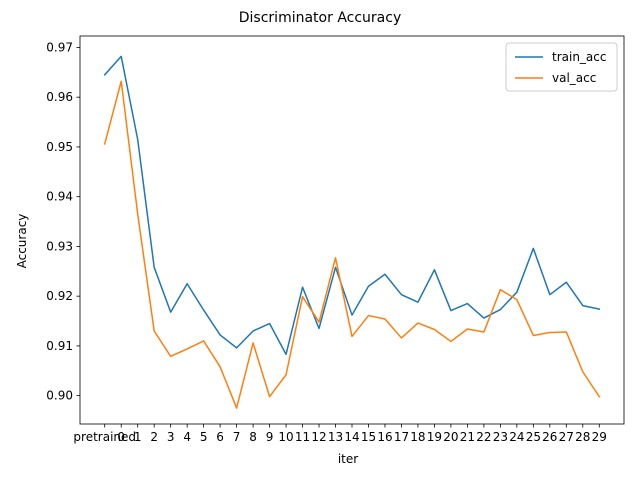  Describe the element at coordinates (104, 437) in the screenshot. I see `x-tick-label: pretrained` at that location.